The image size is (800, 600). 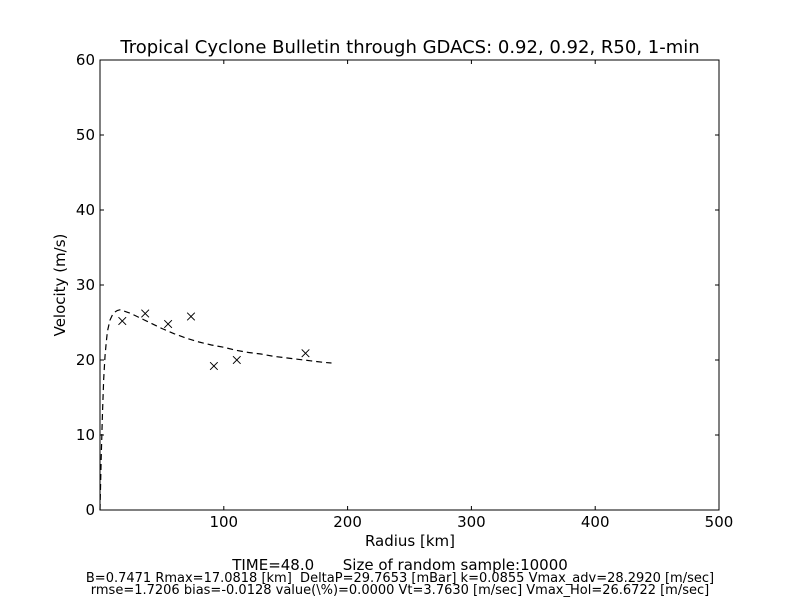 What do you see at coordinates (85, 360) in the screenshot?
I see `y-tick-label: 20` at bounding box center [85, 360].